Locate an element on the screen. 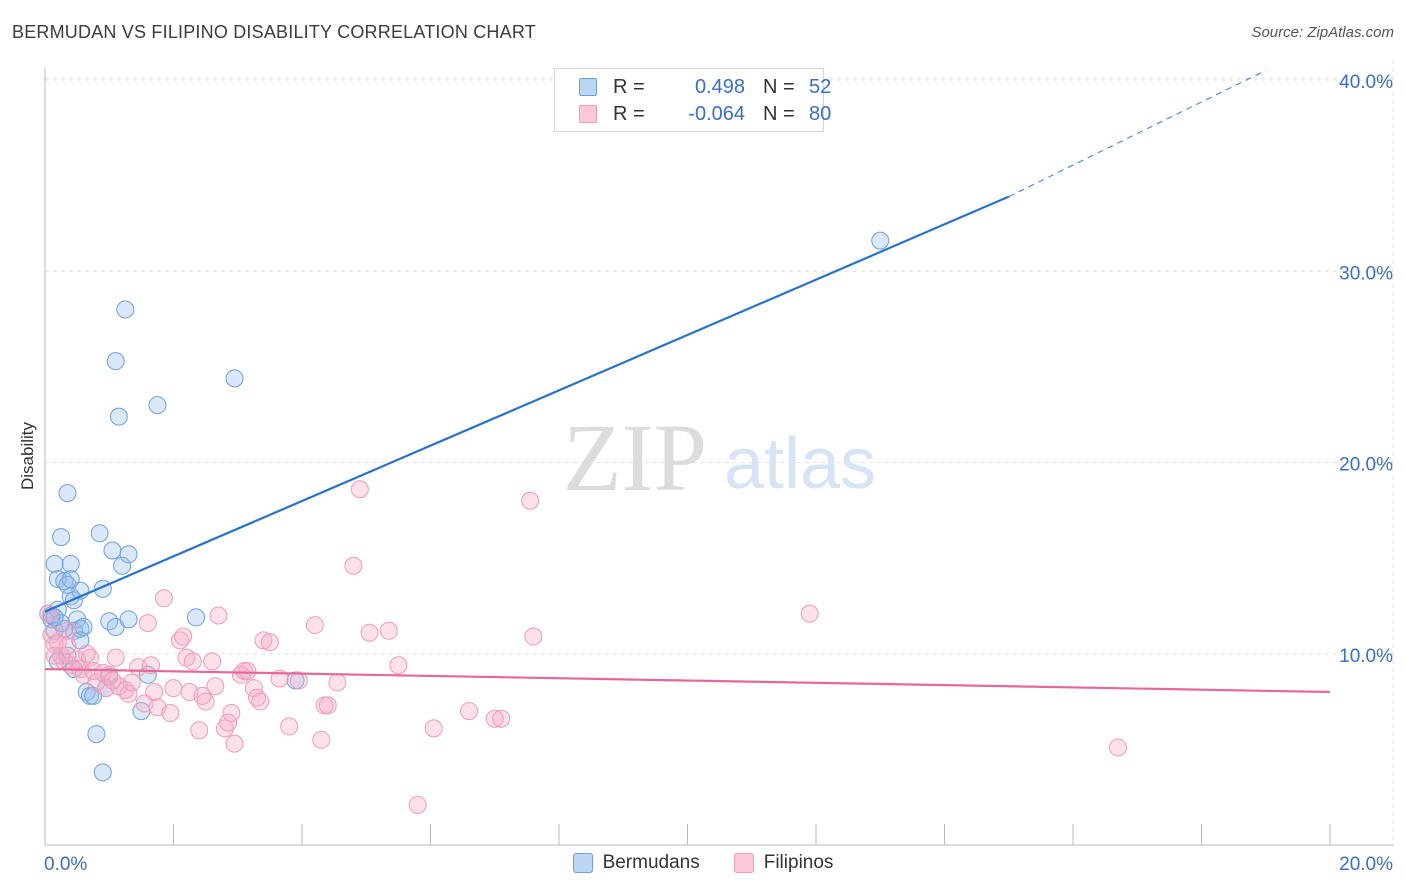 The image size is (1406, 892). legend-item-bermudans: Bermudans is located at coordinates (636, 863).